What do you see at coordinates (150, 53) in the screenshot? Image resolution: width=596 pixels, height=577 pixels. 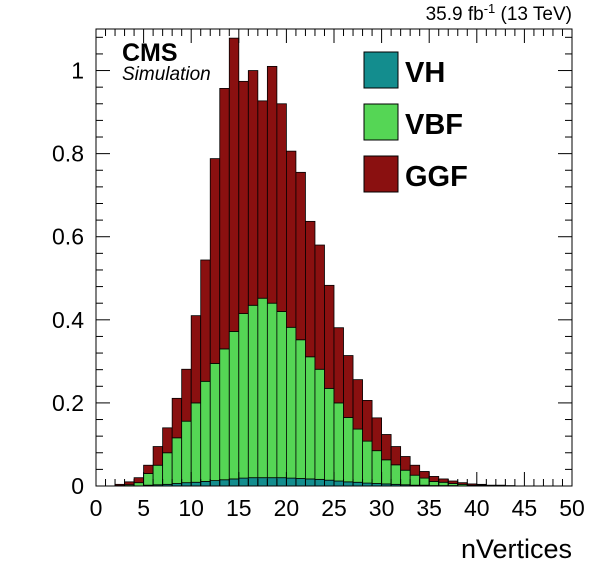 I see `experiment-label: CMS` at bounding box center [150, 53].